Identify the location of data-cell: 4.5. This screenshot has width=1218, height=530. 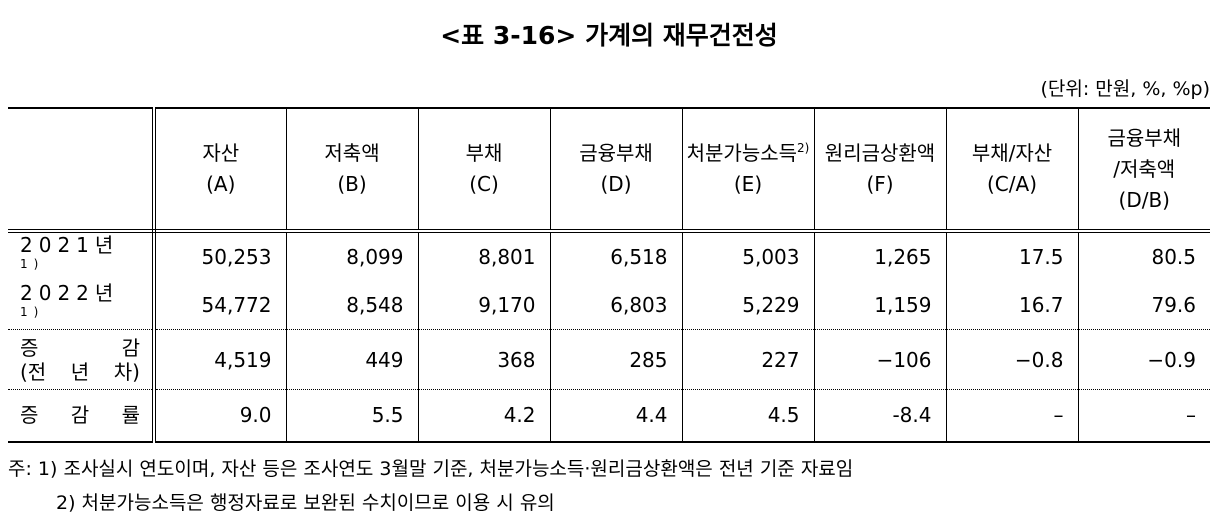
(747, 415).